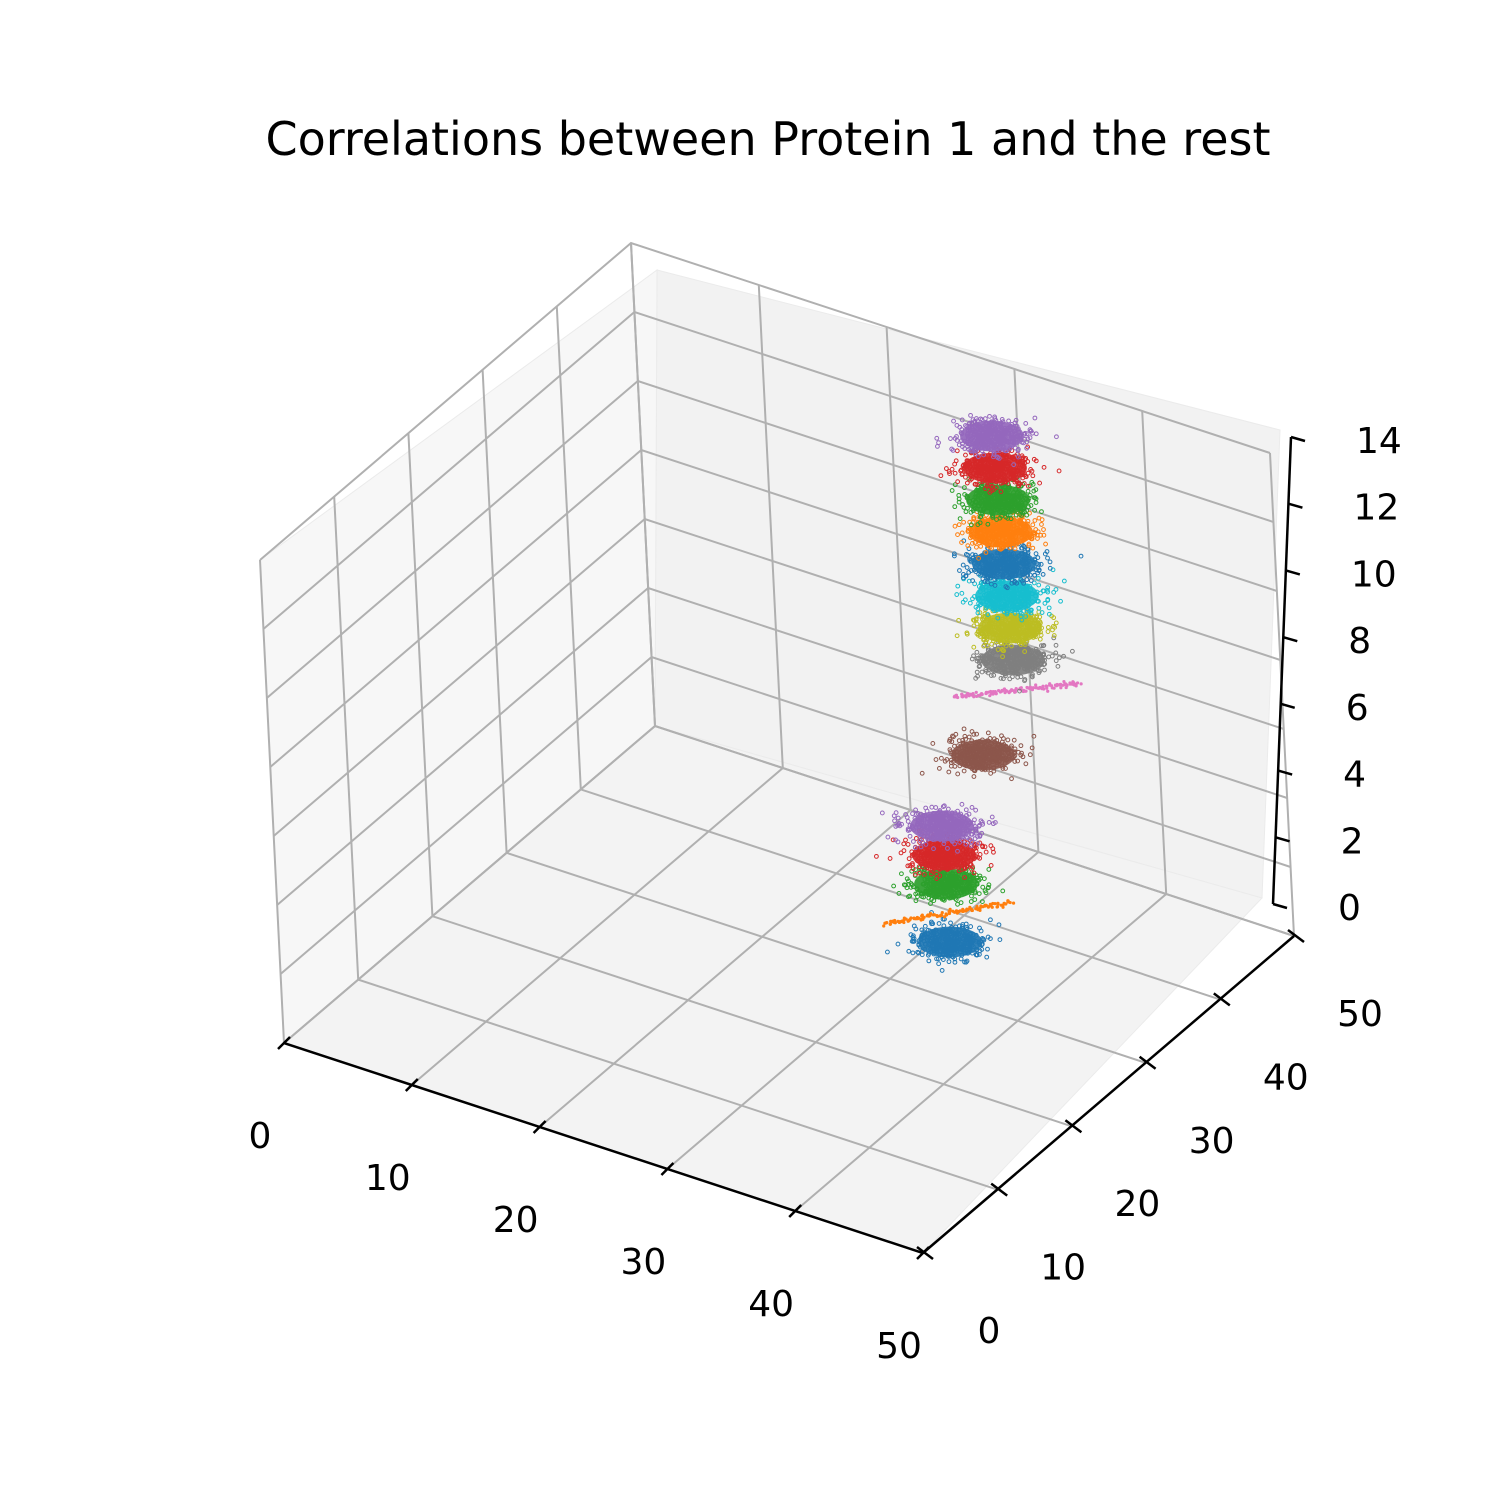  What do you see at coordinates (999, 1189) in the screenshot?
I see `y-tick-mark` at bounding box center [999, 1189].